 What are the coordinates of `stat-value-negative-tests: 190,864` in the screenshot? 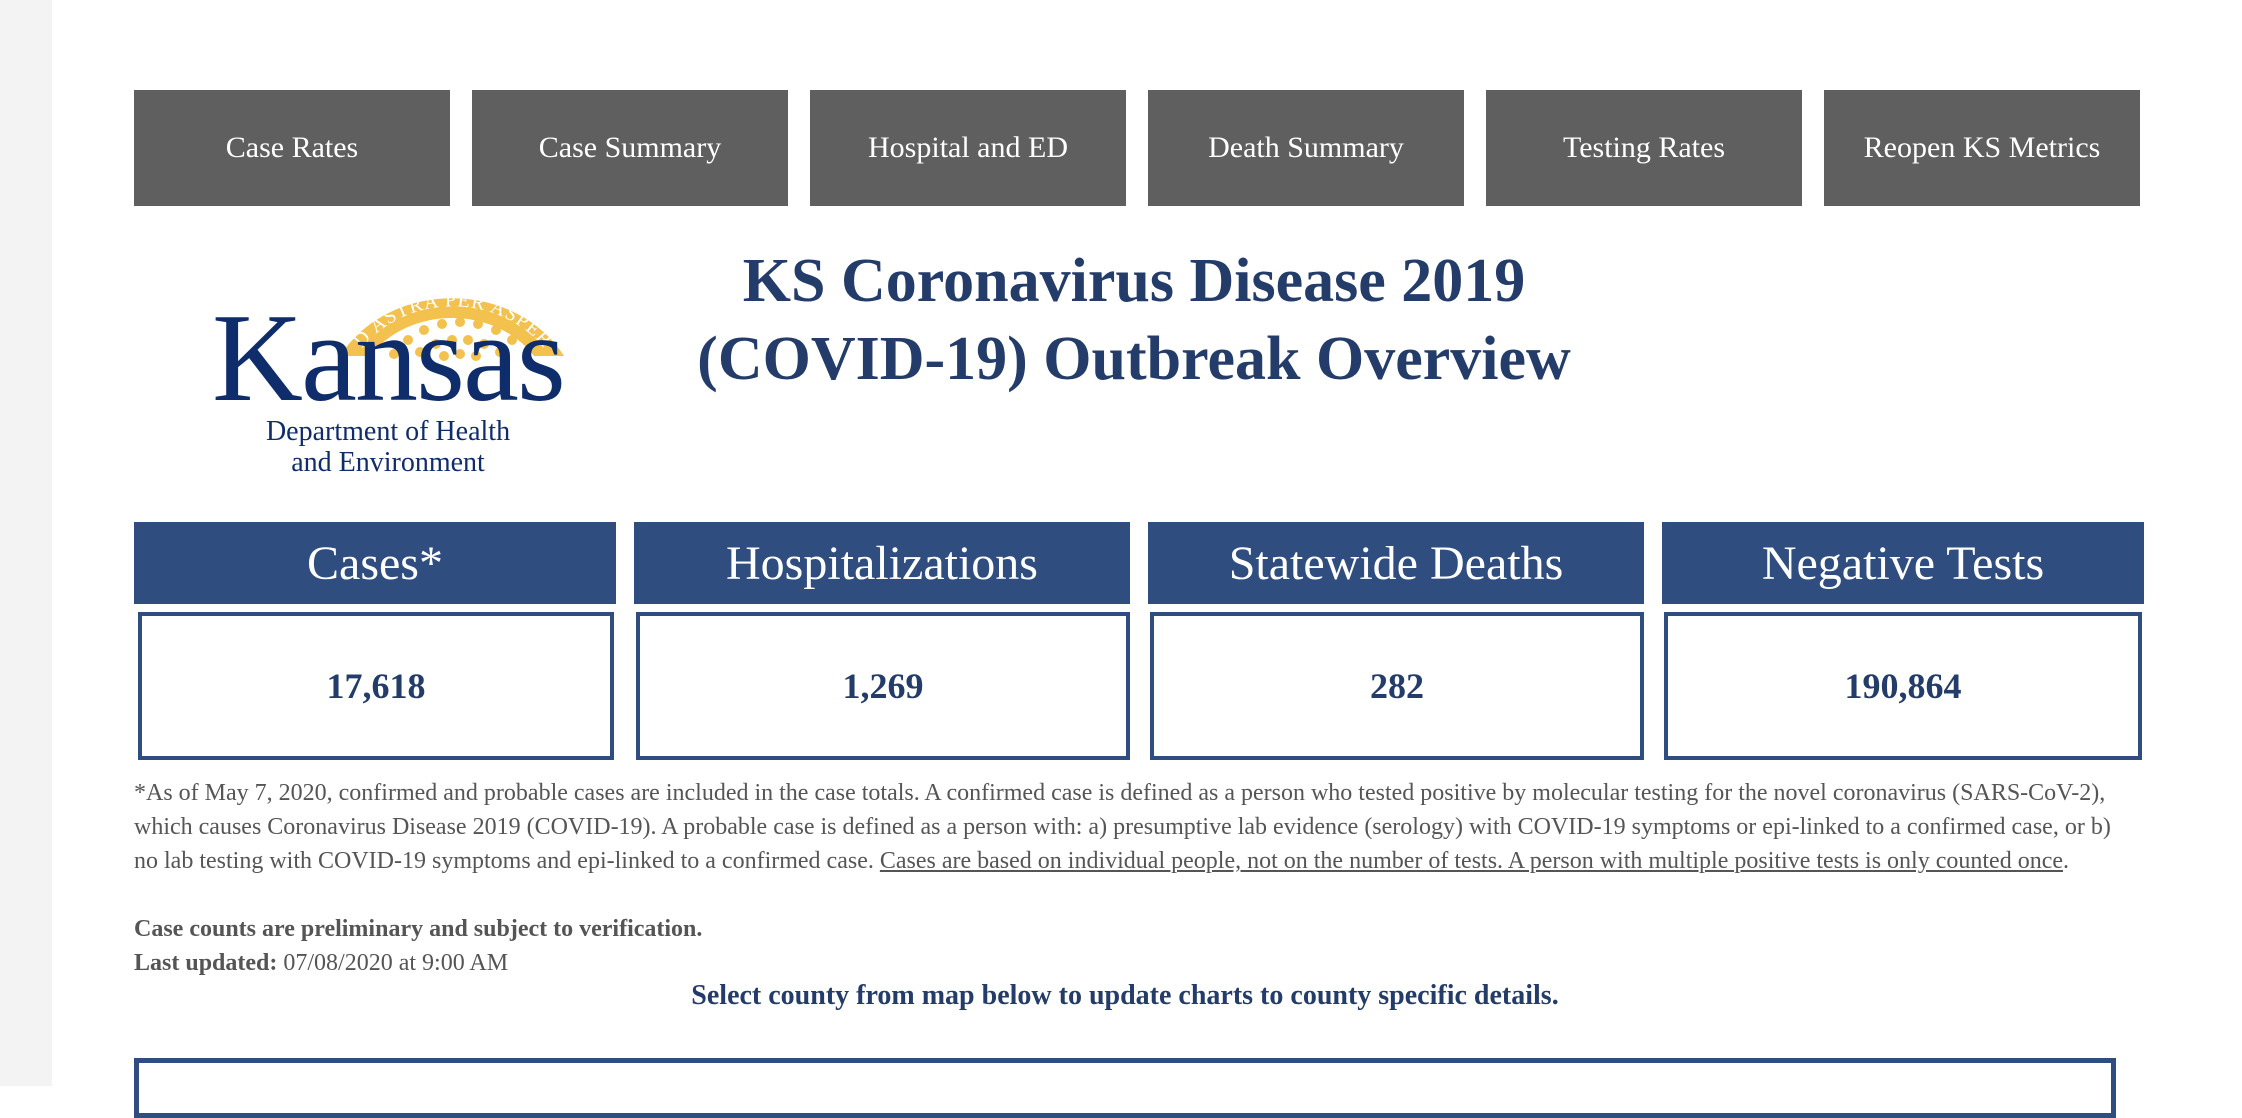 It's located at (1903, 686).